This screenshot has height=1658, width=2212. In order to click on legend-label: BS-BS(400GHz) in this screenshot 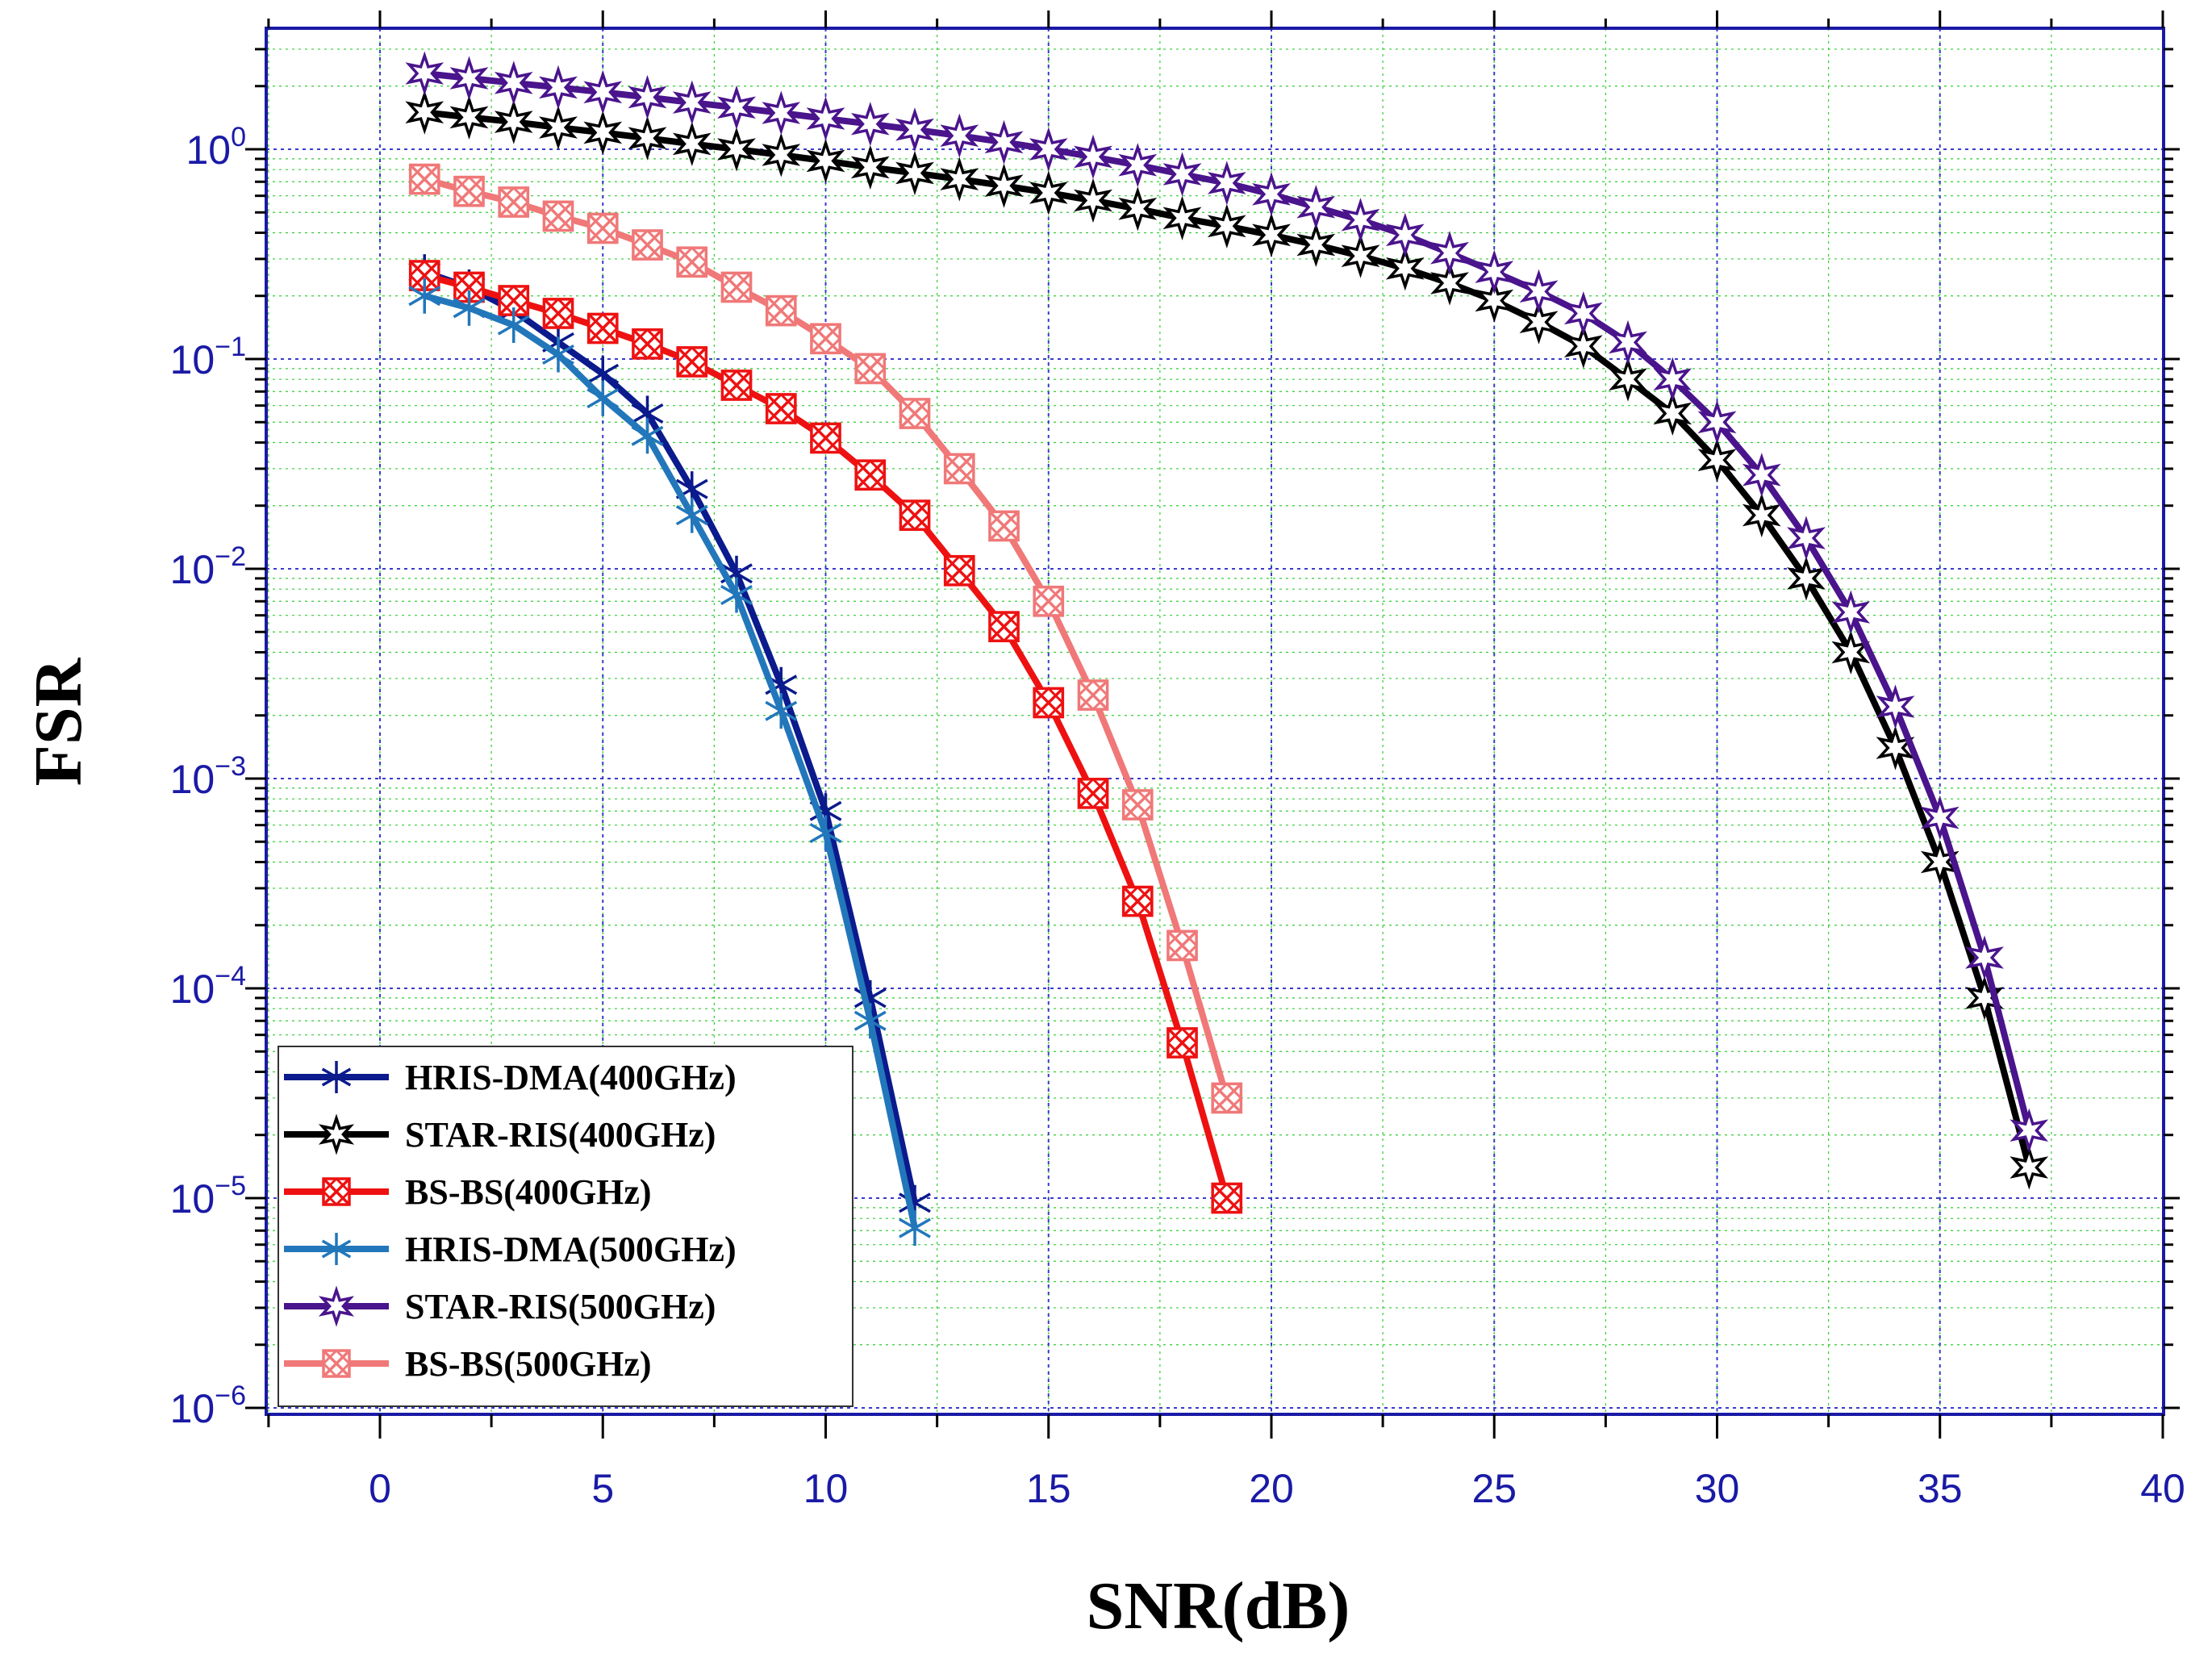, I will do `click(528, 1192)`.